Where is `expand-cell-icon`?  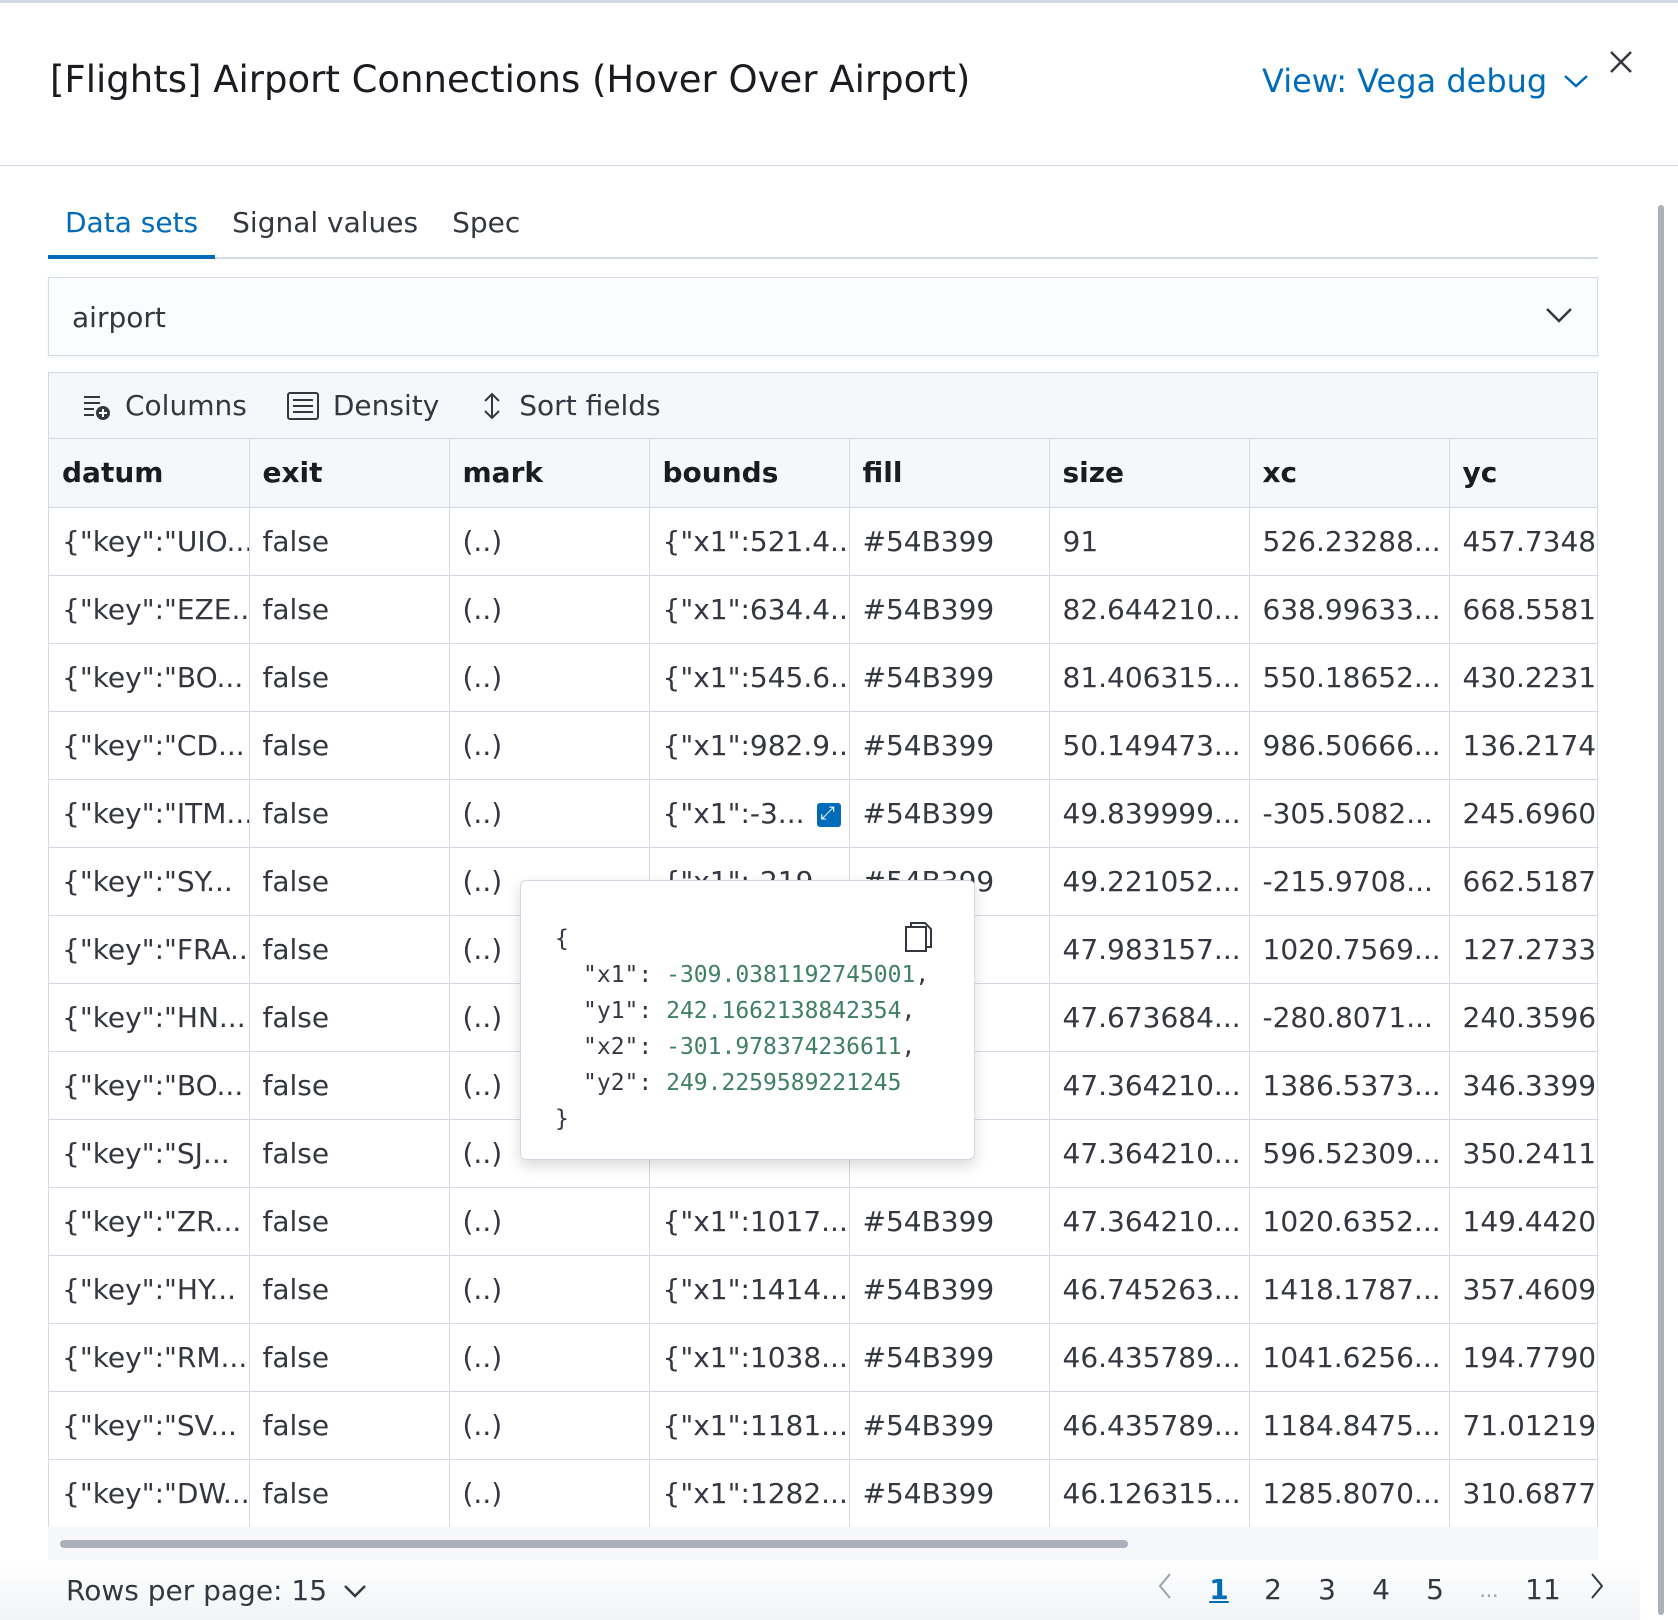
expand-cell-icon is located at coordinates (828, 814).